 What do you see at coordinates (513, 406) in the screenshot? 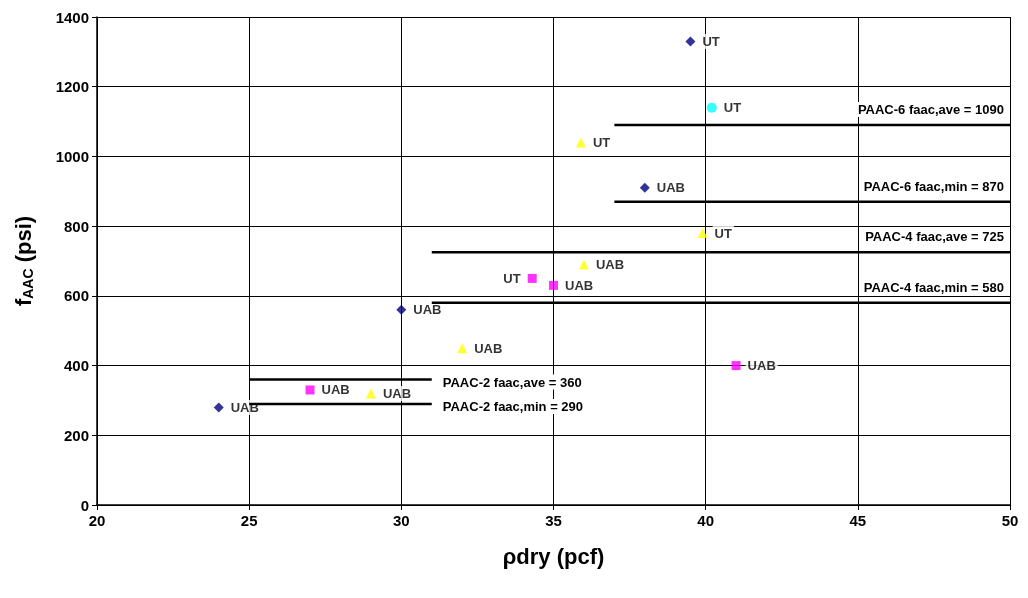
I see `series-label: PAAC-2 faac,min = 290` at bounding box center [513, 406].